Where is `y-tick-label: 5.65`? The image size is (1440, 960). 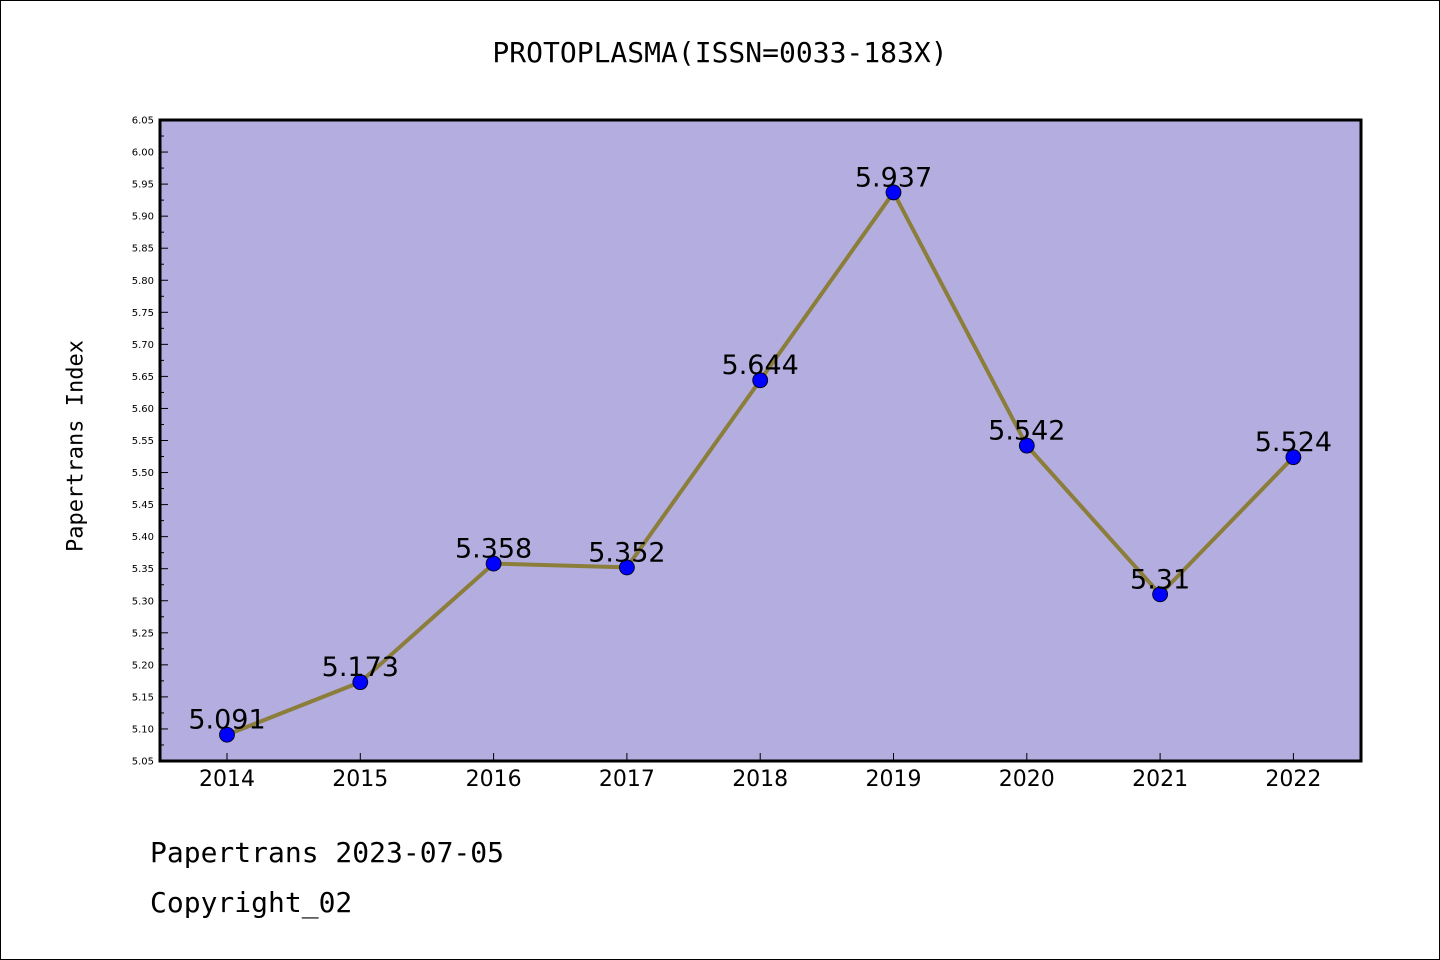
y-tick-label: 5.65 is located at coordinates (143, 377).